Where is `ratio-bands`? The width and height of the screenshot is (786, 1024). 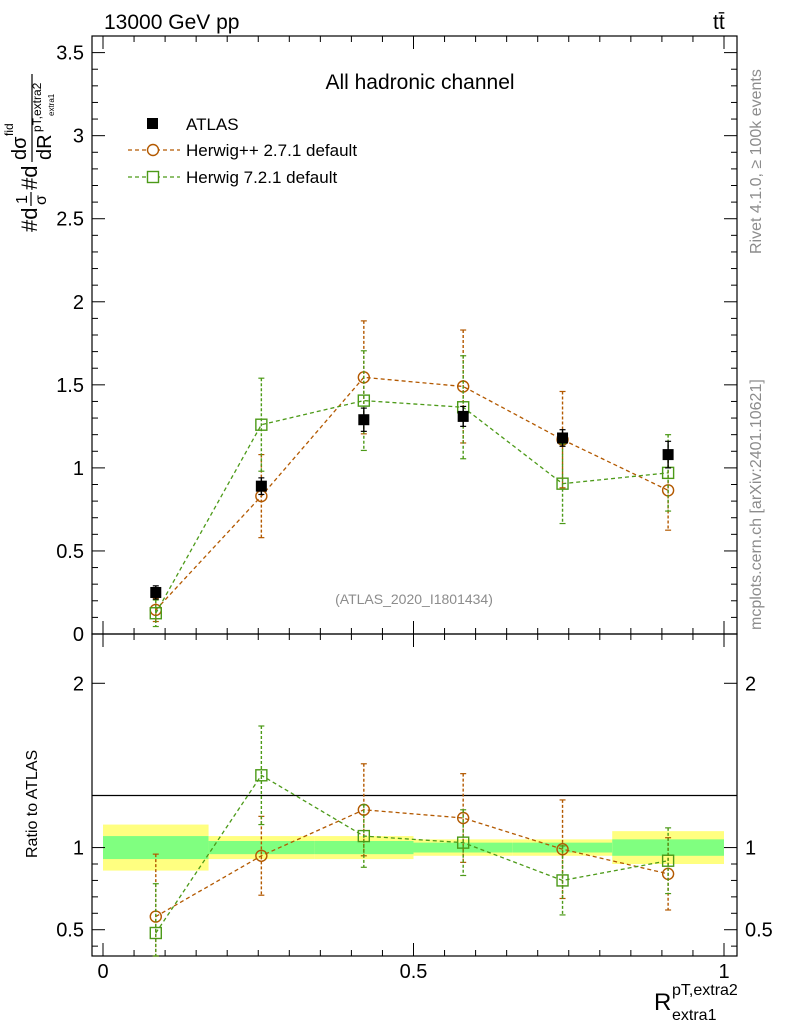
ratio-bands is located at coordinates (413, 847).